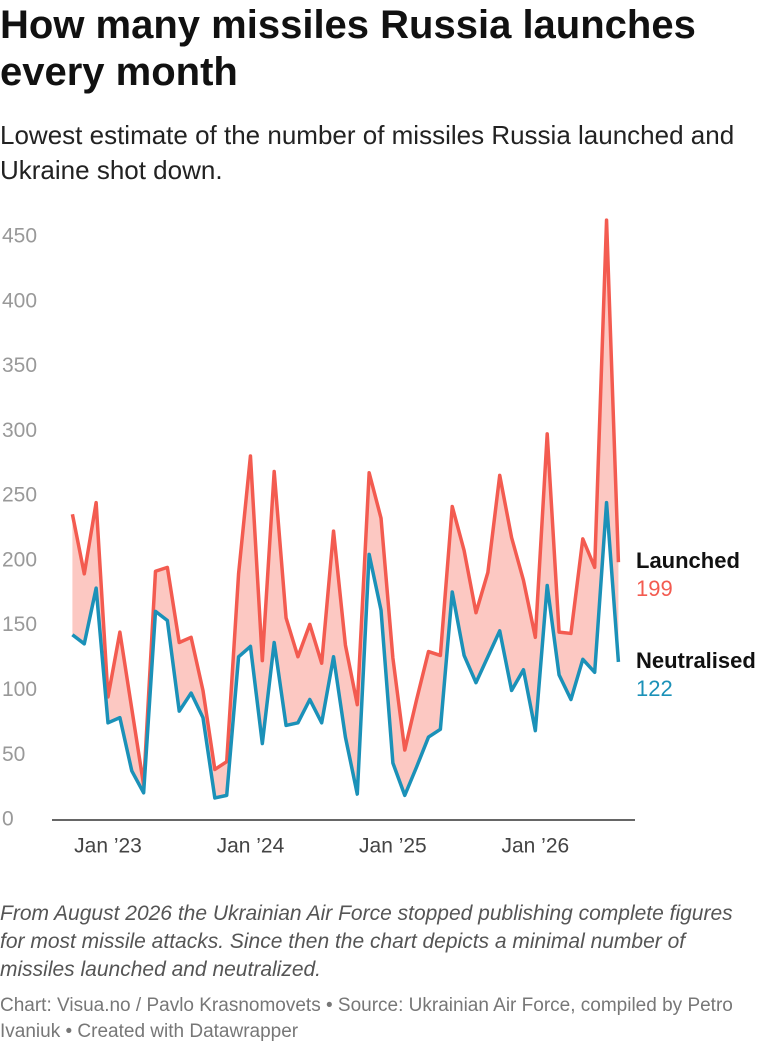 This screenshot has height=1046, width=760. What do you see at coordinates (8, 819) in the screenshot?
I see `y-tick-label: 0` at bounding box center [8, 819].